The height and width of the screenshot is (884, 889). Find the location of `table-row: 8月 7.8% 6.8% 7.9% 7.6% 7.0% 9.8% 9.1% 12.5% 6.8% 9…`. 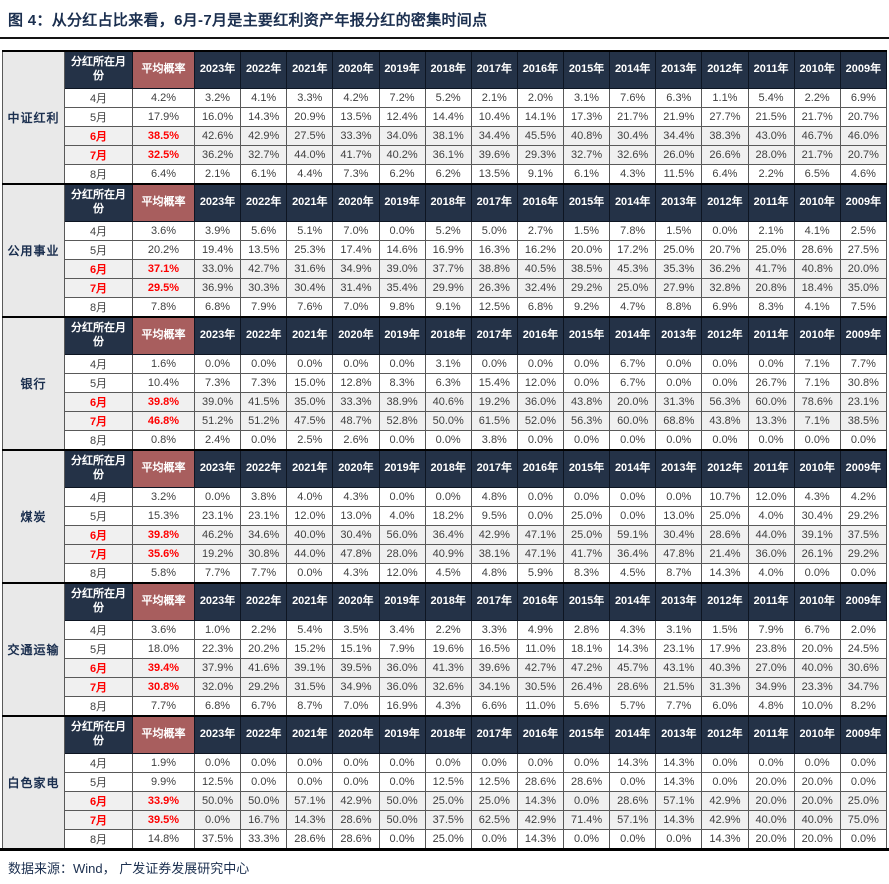

table-row: 8月 7.8% 6.8% 7.9% 7.6% 7.0% 9.8% 9.1% 12.5% 6.8% 9… is located at coordinates (445, 307).